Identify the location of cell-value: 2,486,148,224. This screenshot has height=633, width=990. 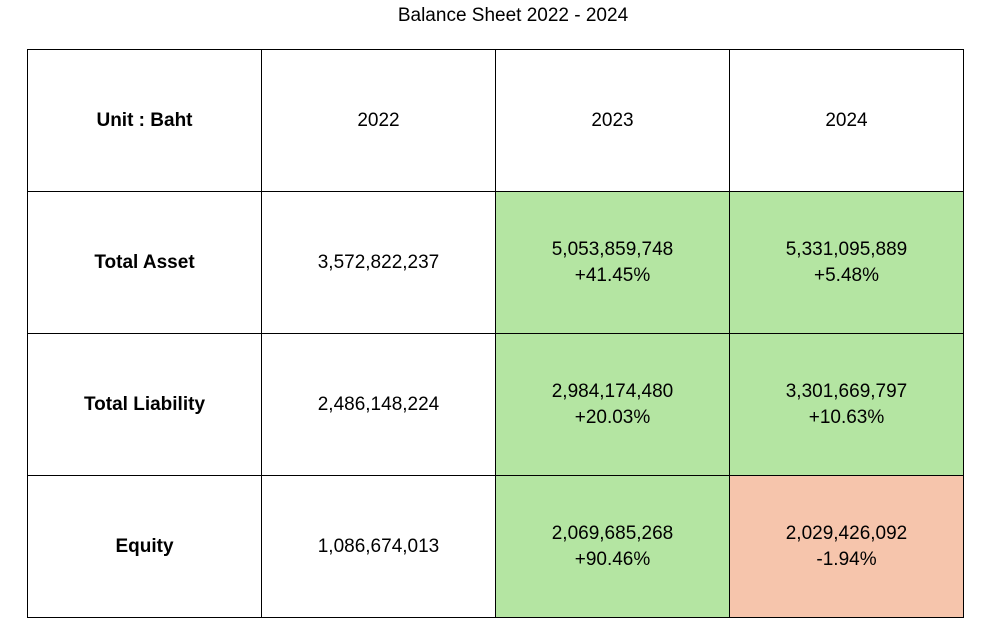
(378, 404).